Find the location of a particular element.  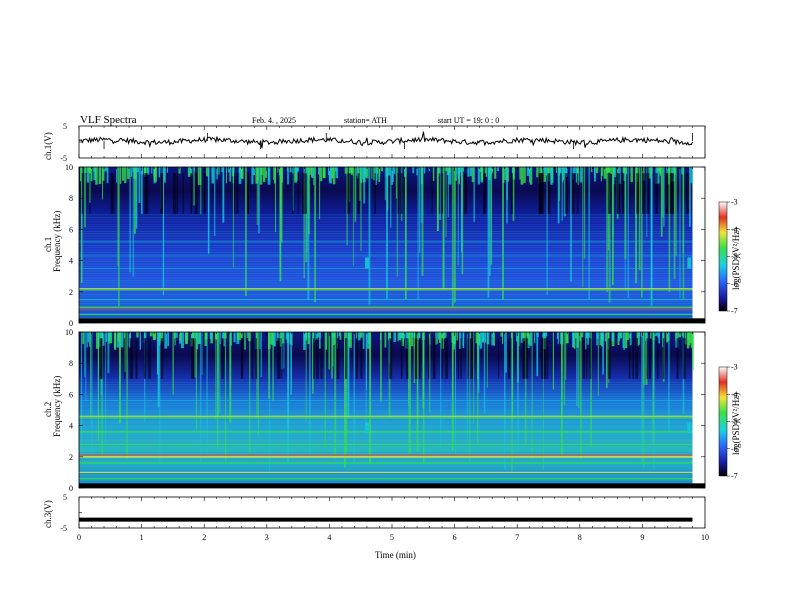

ch2-spectrogram-tone-line is located at coordinates (386, 455).